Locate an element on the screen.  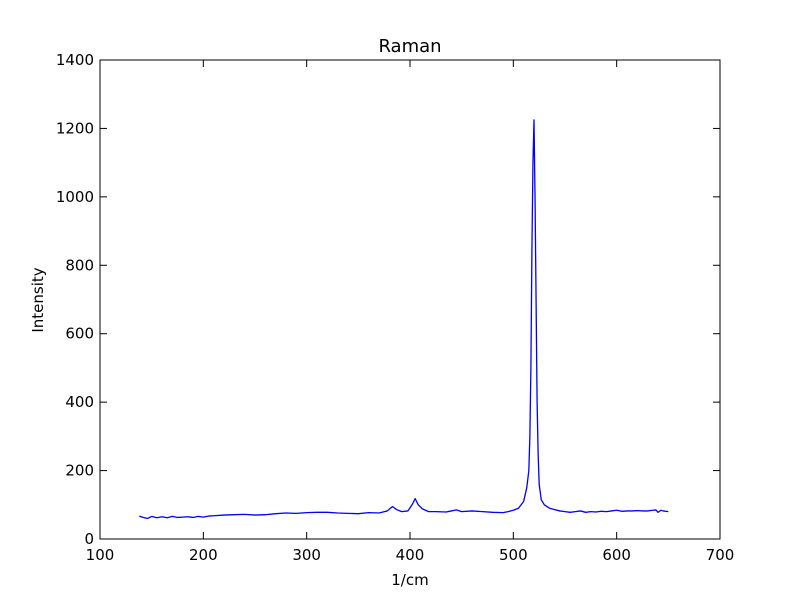
y-axis-label: Intensity is located at coordinates (38, 299).